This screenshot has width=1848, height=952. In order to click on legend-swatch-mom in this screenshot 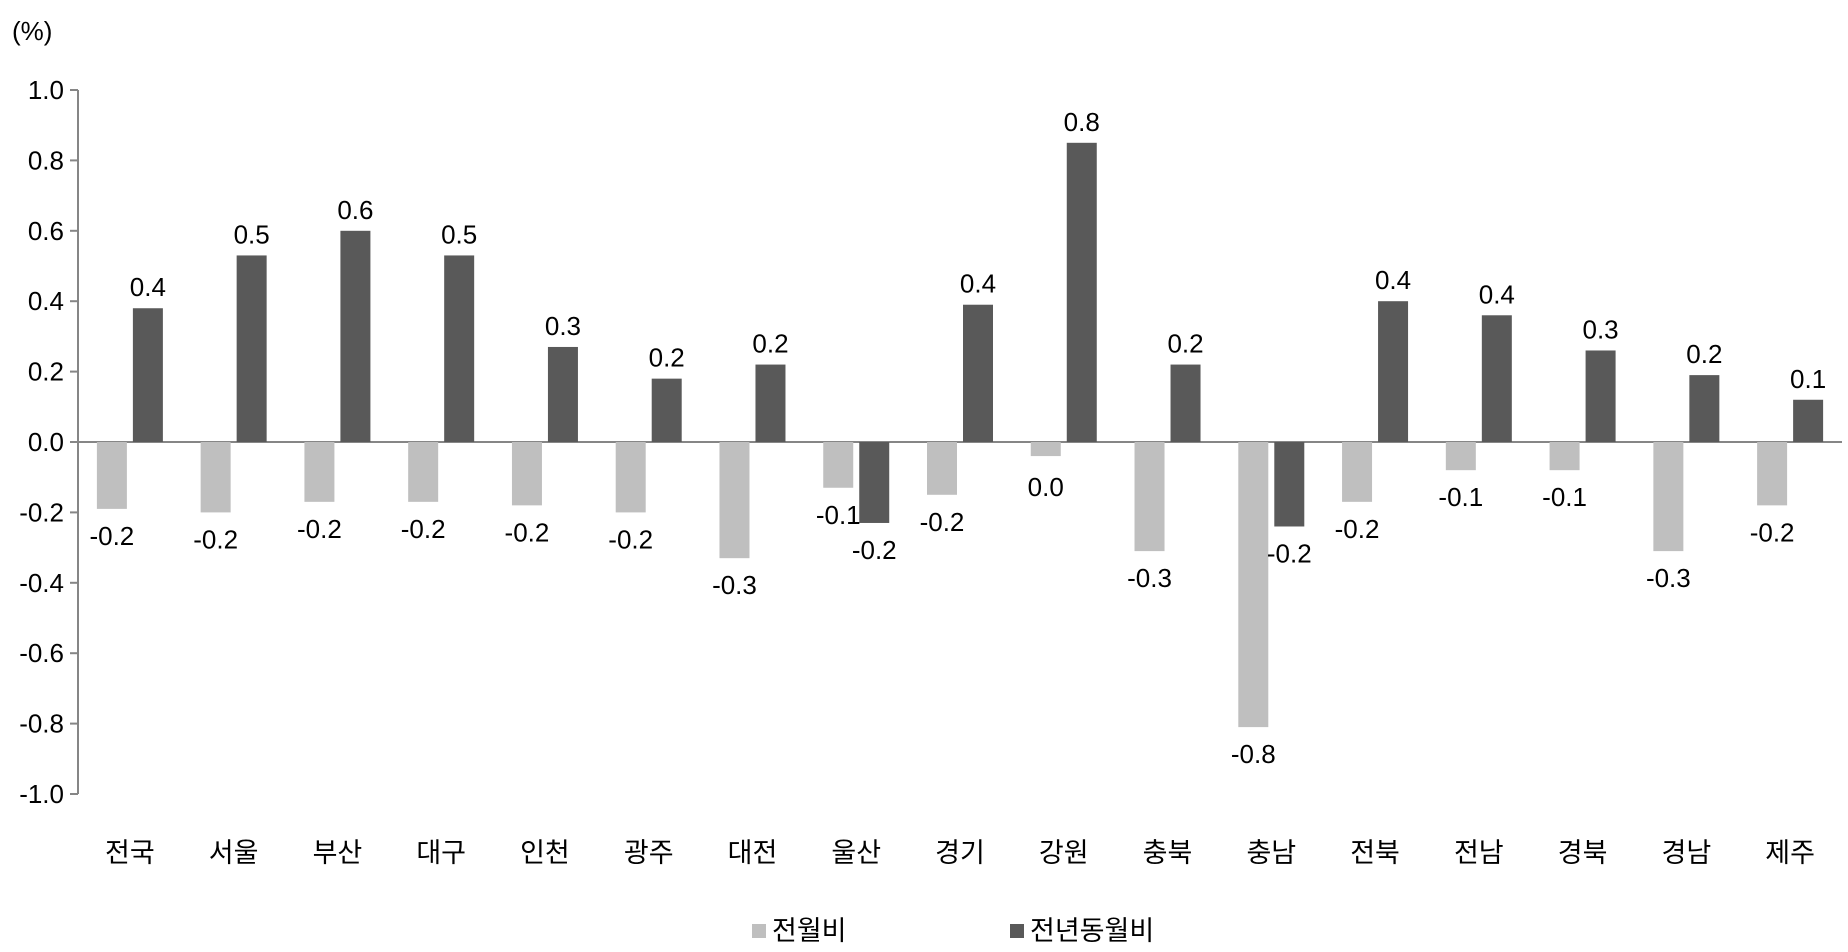, I will do `click(759, 931)`.